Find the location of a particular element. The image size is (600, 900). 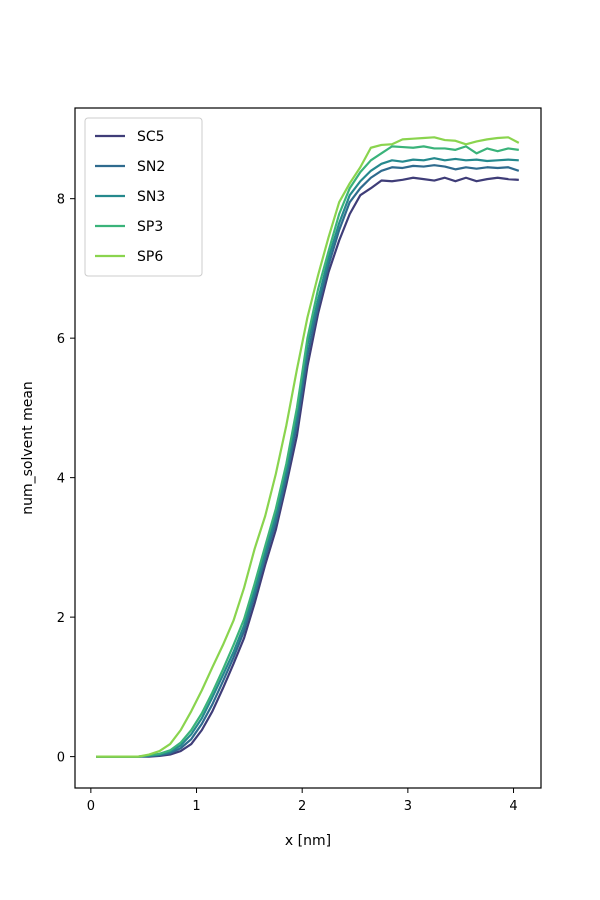

y-tick-label: 6 is located at coordinates (61, 339).